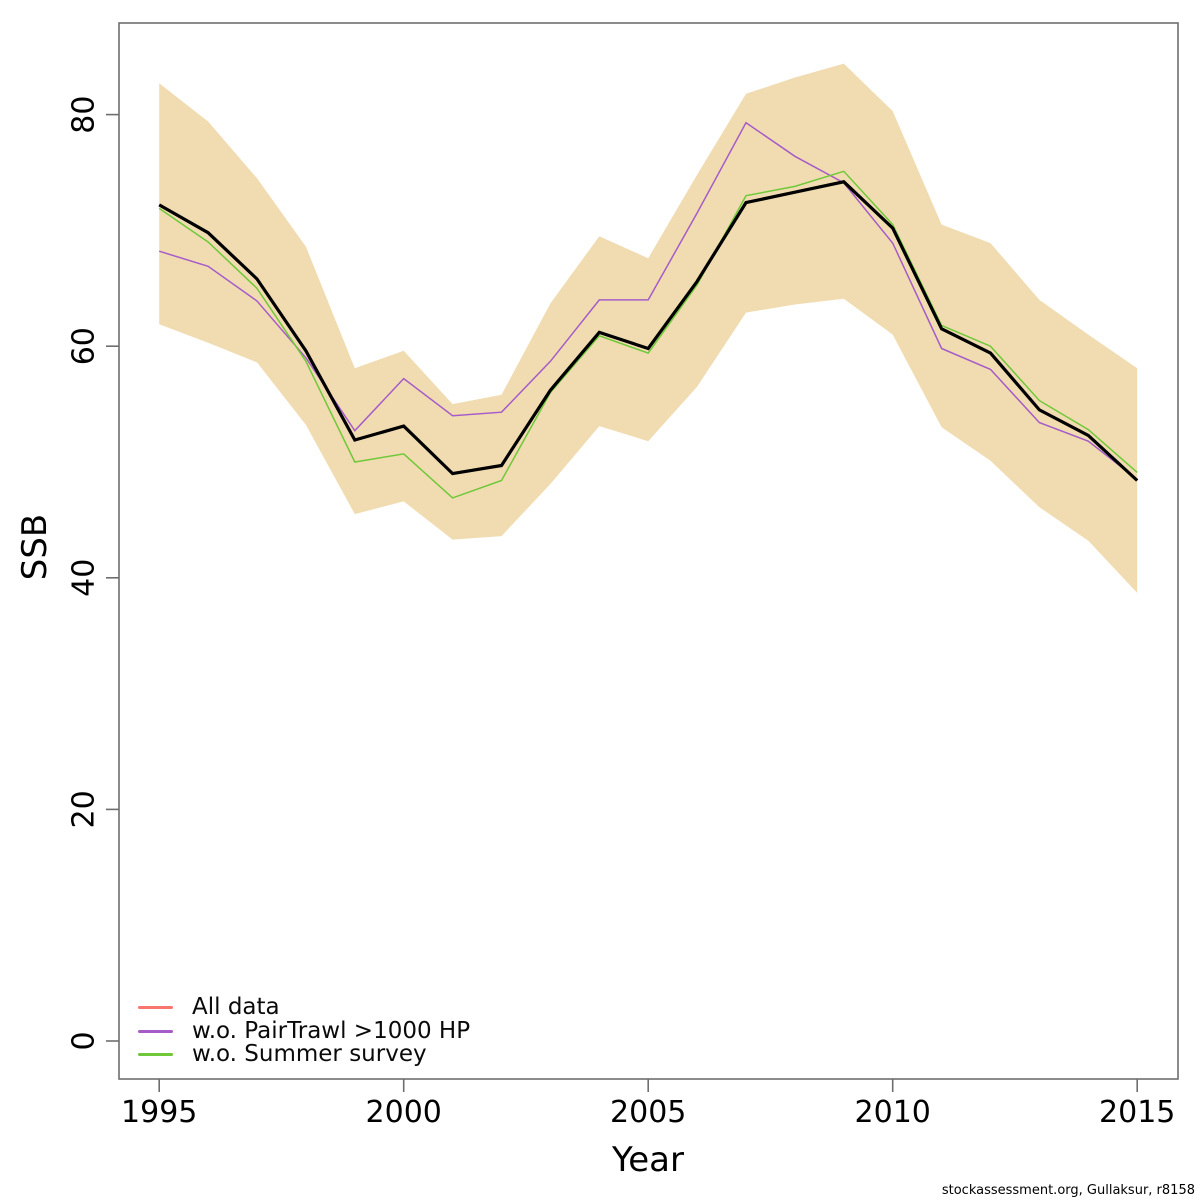 The height and width of the screenshot is (1200, 1200). I want to click on legend-item: w.o. Summer survey, so click(304, 1053).